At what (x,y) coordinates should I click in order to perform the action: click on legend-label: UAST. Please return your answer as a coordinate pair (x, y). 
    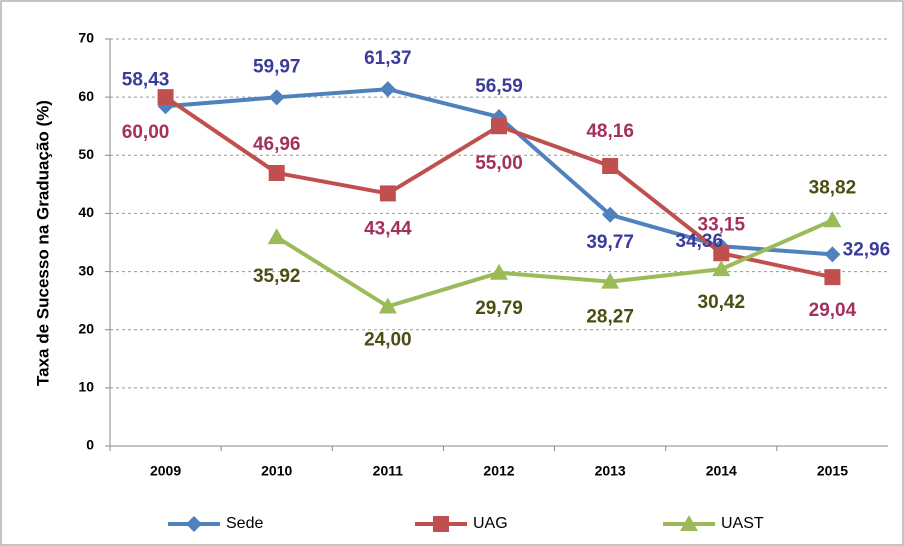
    Looking at the image, I should click on (742, 523).